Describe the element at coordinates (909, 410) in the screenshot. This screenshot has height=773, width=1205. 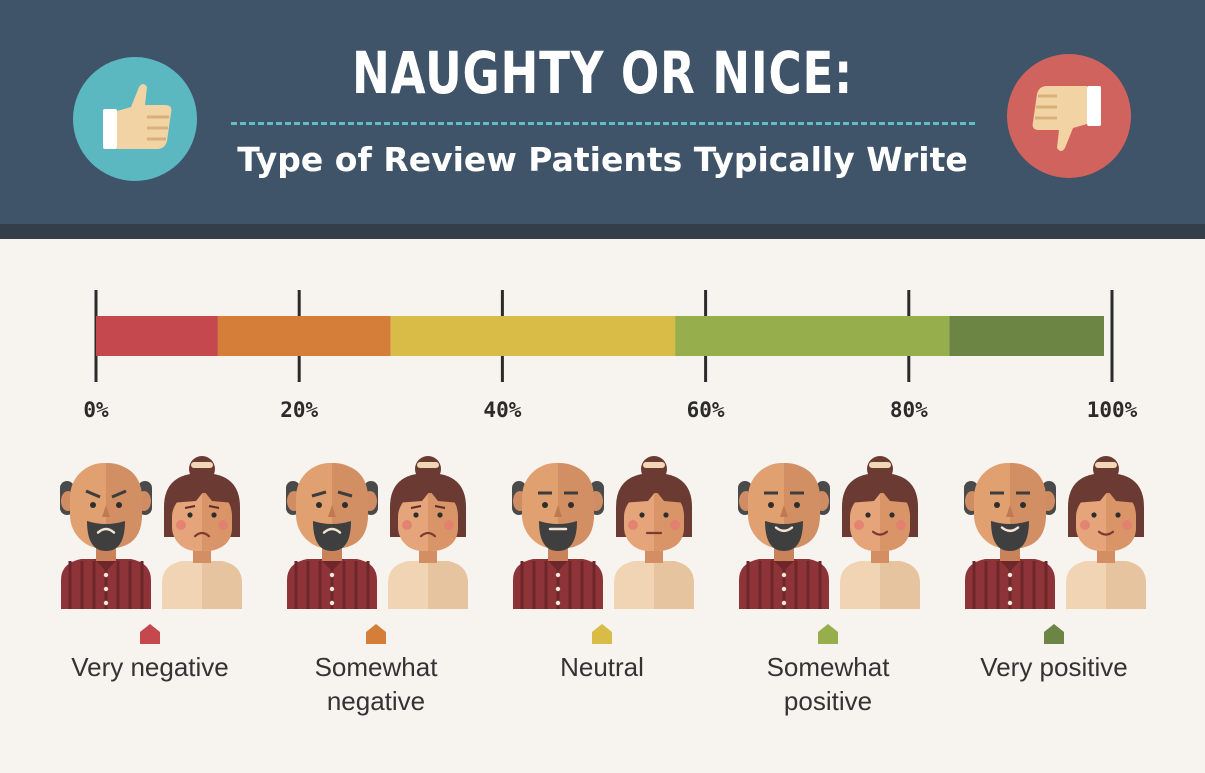
I see `tick-label: 80%` at that location.